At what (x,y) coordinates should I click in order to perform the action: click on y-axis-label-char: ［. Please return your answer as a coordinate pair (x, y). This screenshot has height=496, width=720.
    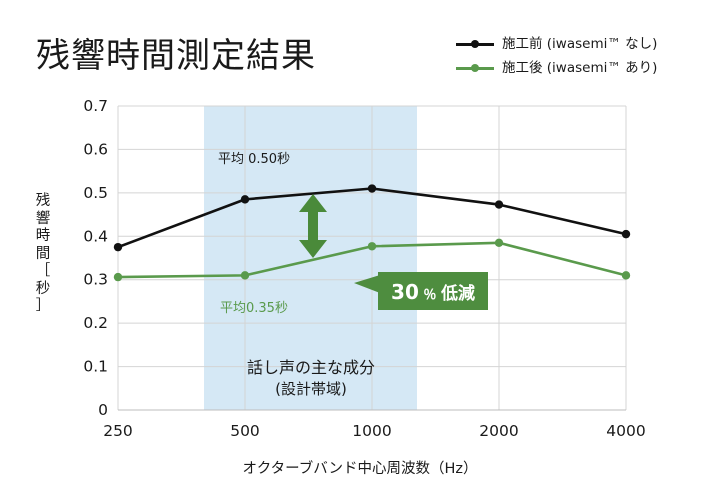
    Looking at the image, I should click on (43, 271).